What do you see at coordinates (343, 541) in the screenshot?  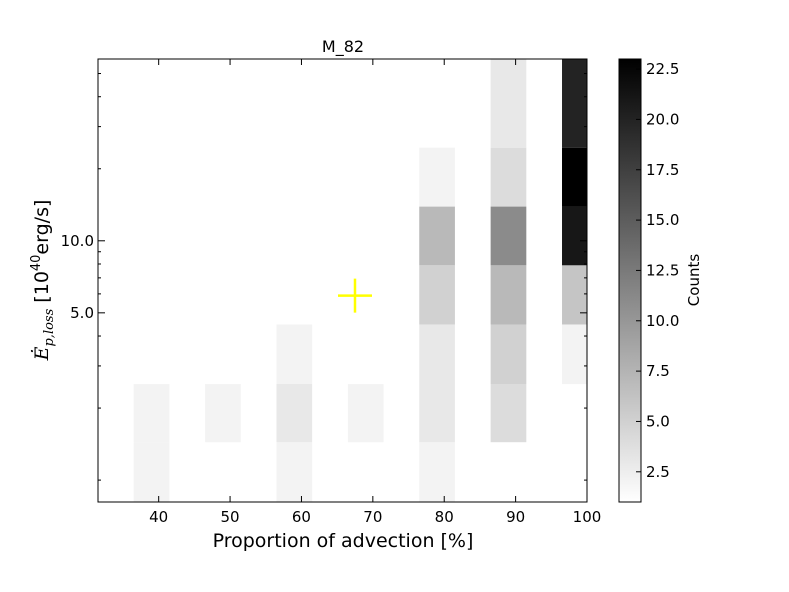 I see `x-axis-label: Proportion of advection [%]` at bounding box center [343, 541].